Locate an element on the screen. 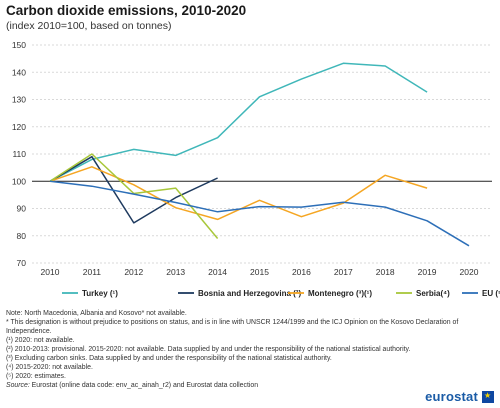 The height and width of the screenshot is (408, 500). y-tick-label: 110 is located at coordinates (19, 154).